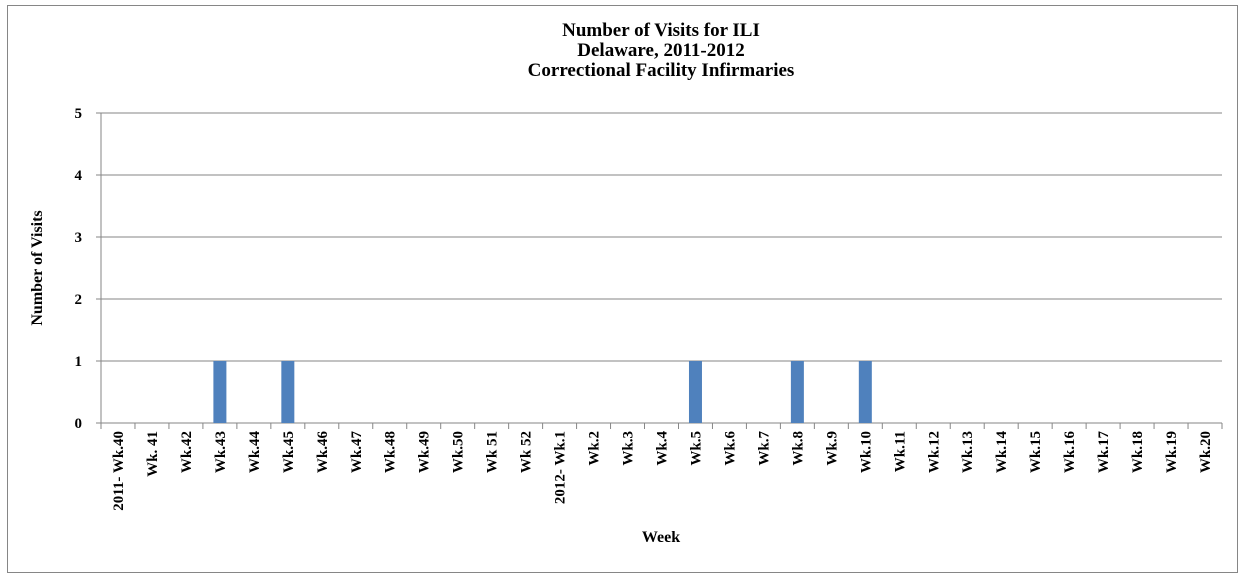 The height and width of the screenshot is (578, 1245). Describe the element at coordinates (527, 452) in the screenshot. I see `x-tick-label: Wk 52` at that location.